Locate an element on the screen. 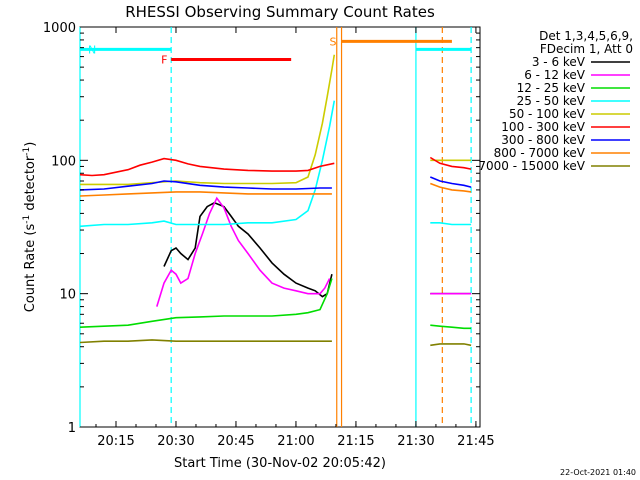 Image resolution: width=640 pixels, height=480 pixels. state-bar-label: N is located at coordinates (92, 49).